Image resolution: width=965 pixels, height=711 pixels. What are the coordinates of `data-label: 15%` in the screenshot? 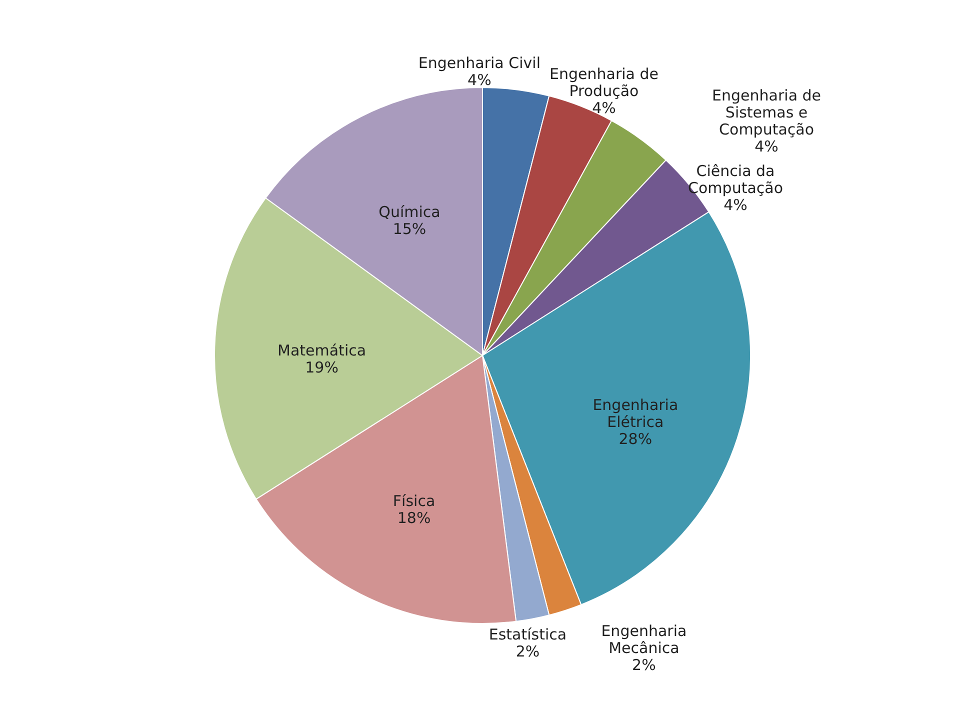 It's located at (409, 229).